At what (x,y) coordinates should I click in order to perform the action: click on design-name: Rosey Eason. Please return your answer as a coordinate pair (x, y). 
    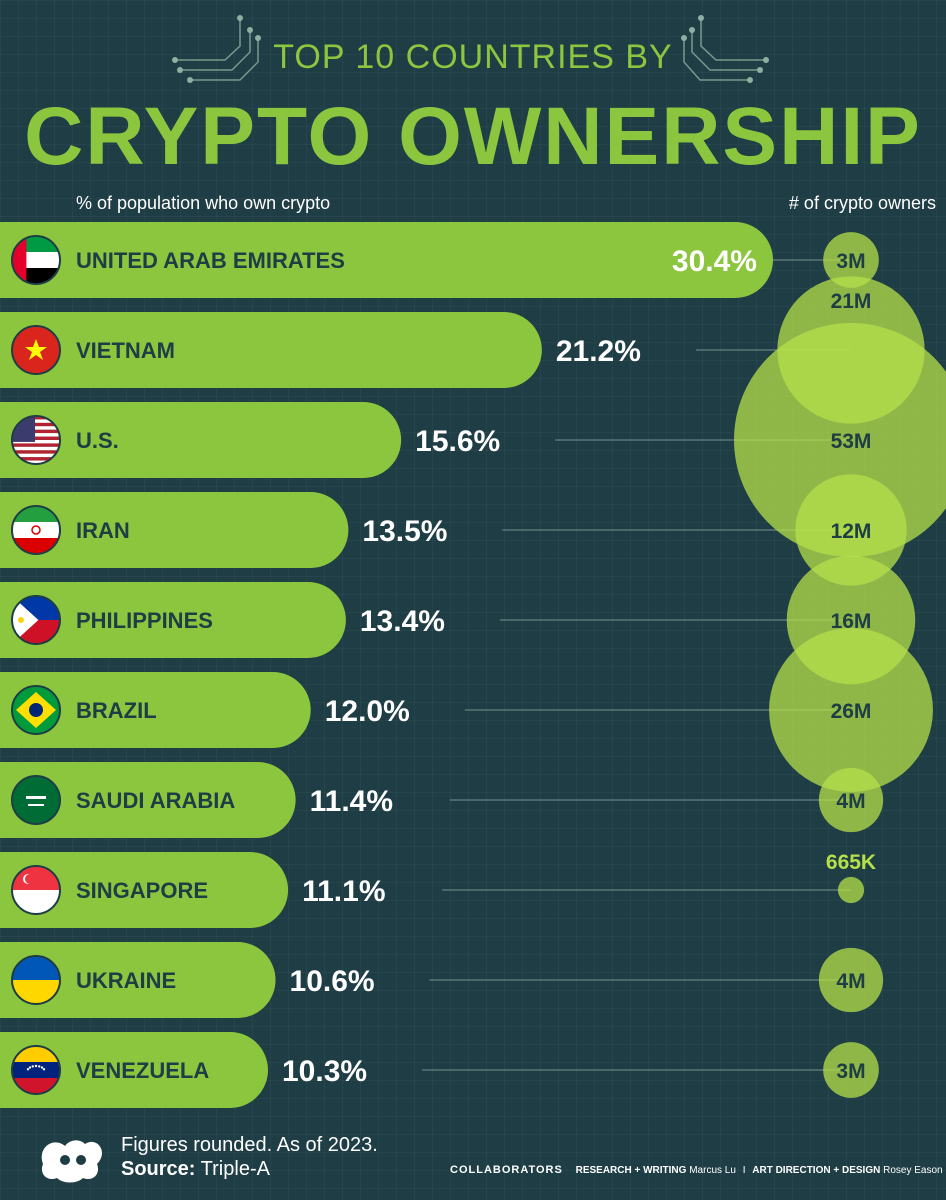
    Looking at the image, I should click on (913, 1170).